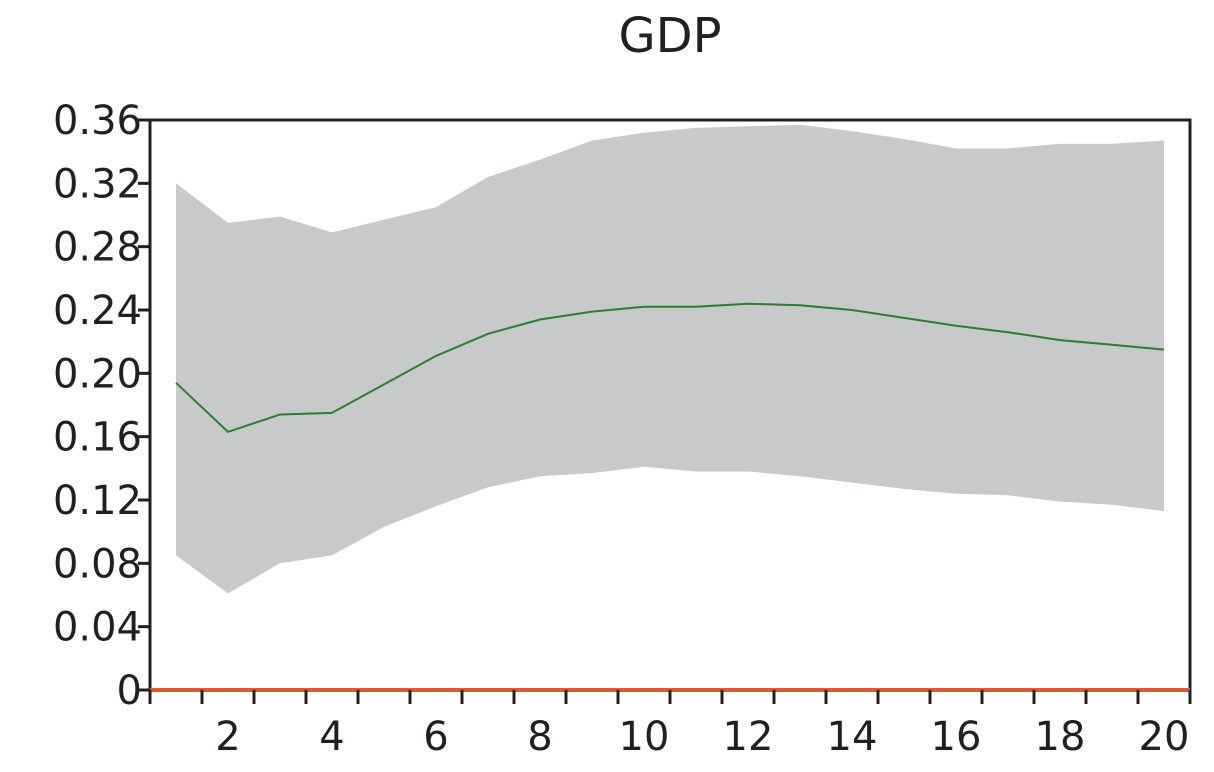  I want to click on y-tick-label: 0, so click(129, 691).